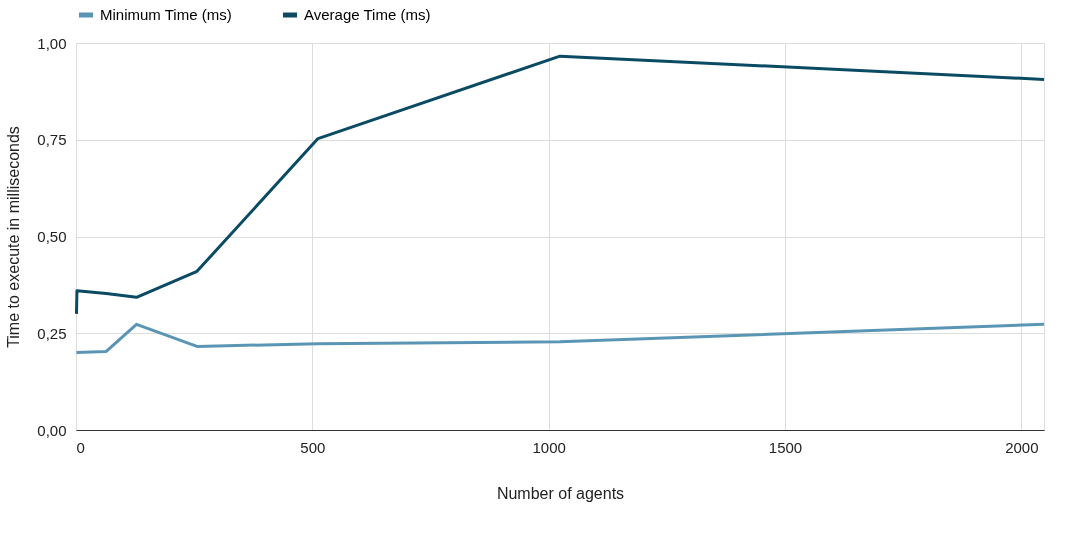 This screenshot has height=544, width=1086. Describe the element at coordinates (1022, 447) in the screenshot. I see `x-tick-label: 2000` at that location.